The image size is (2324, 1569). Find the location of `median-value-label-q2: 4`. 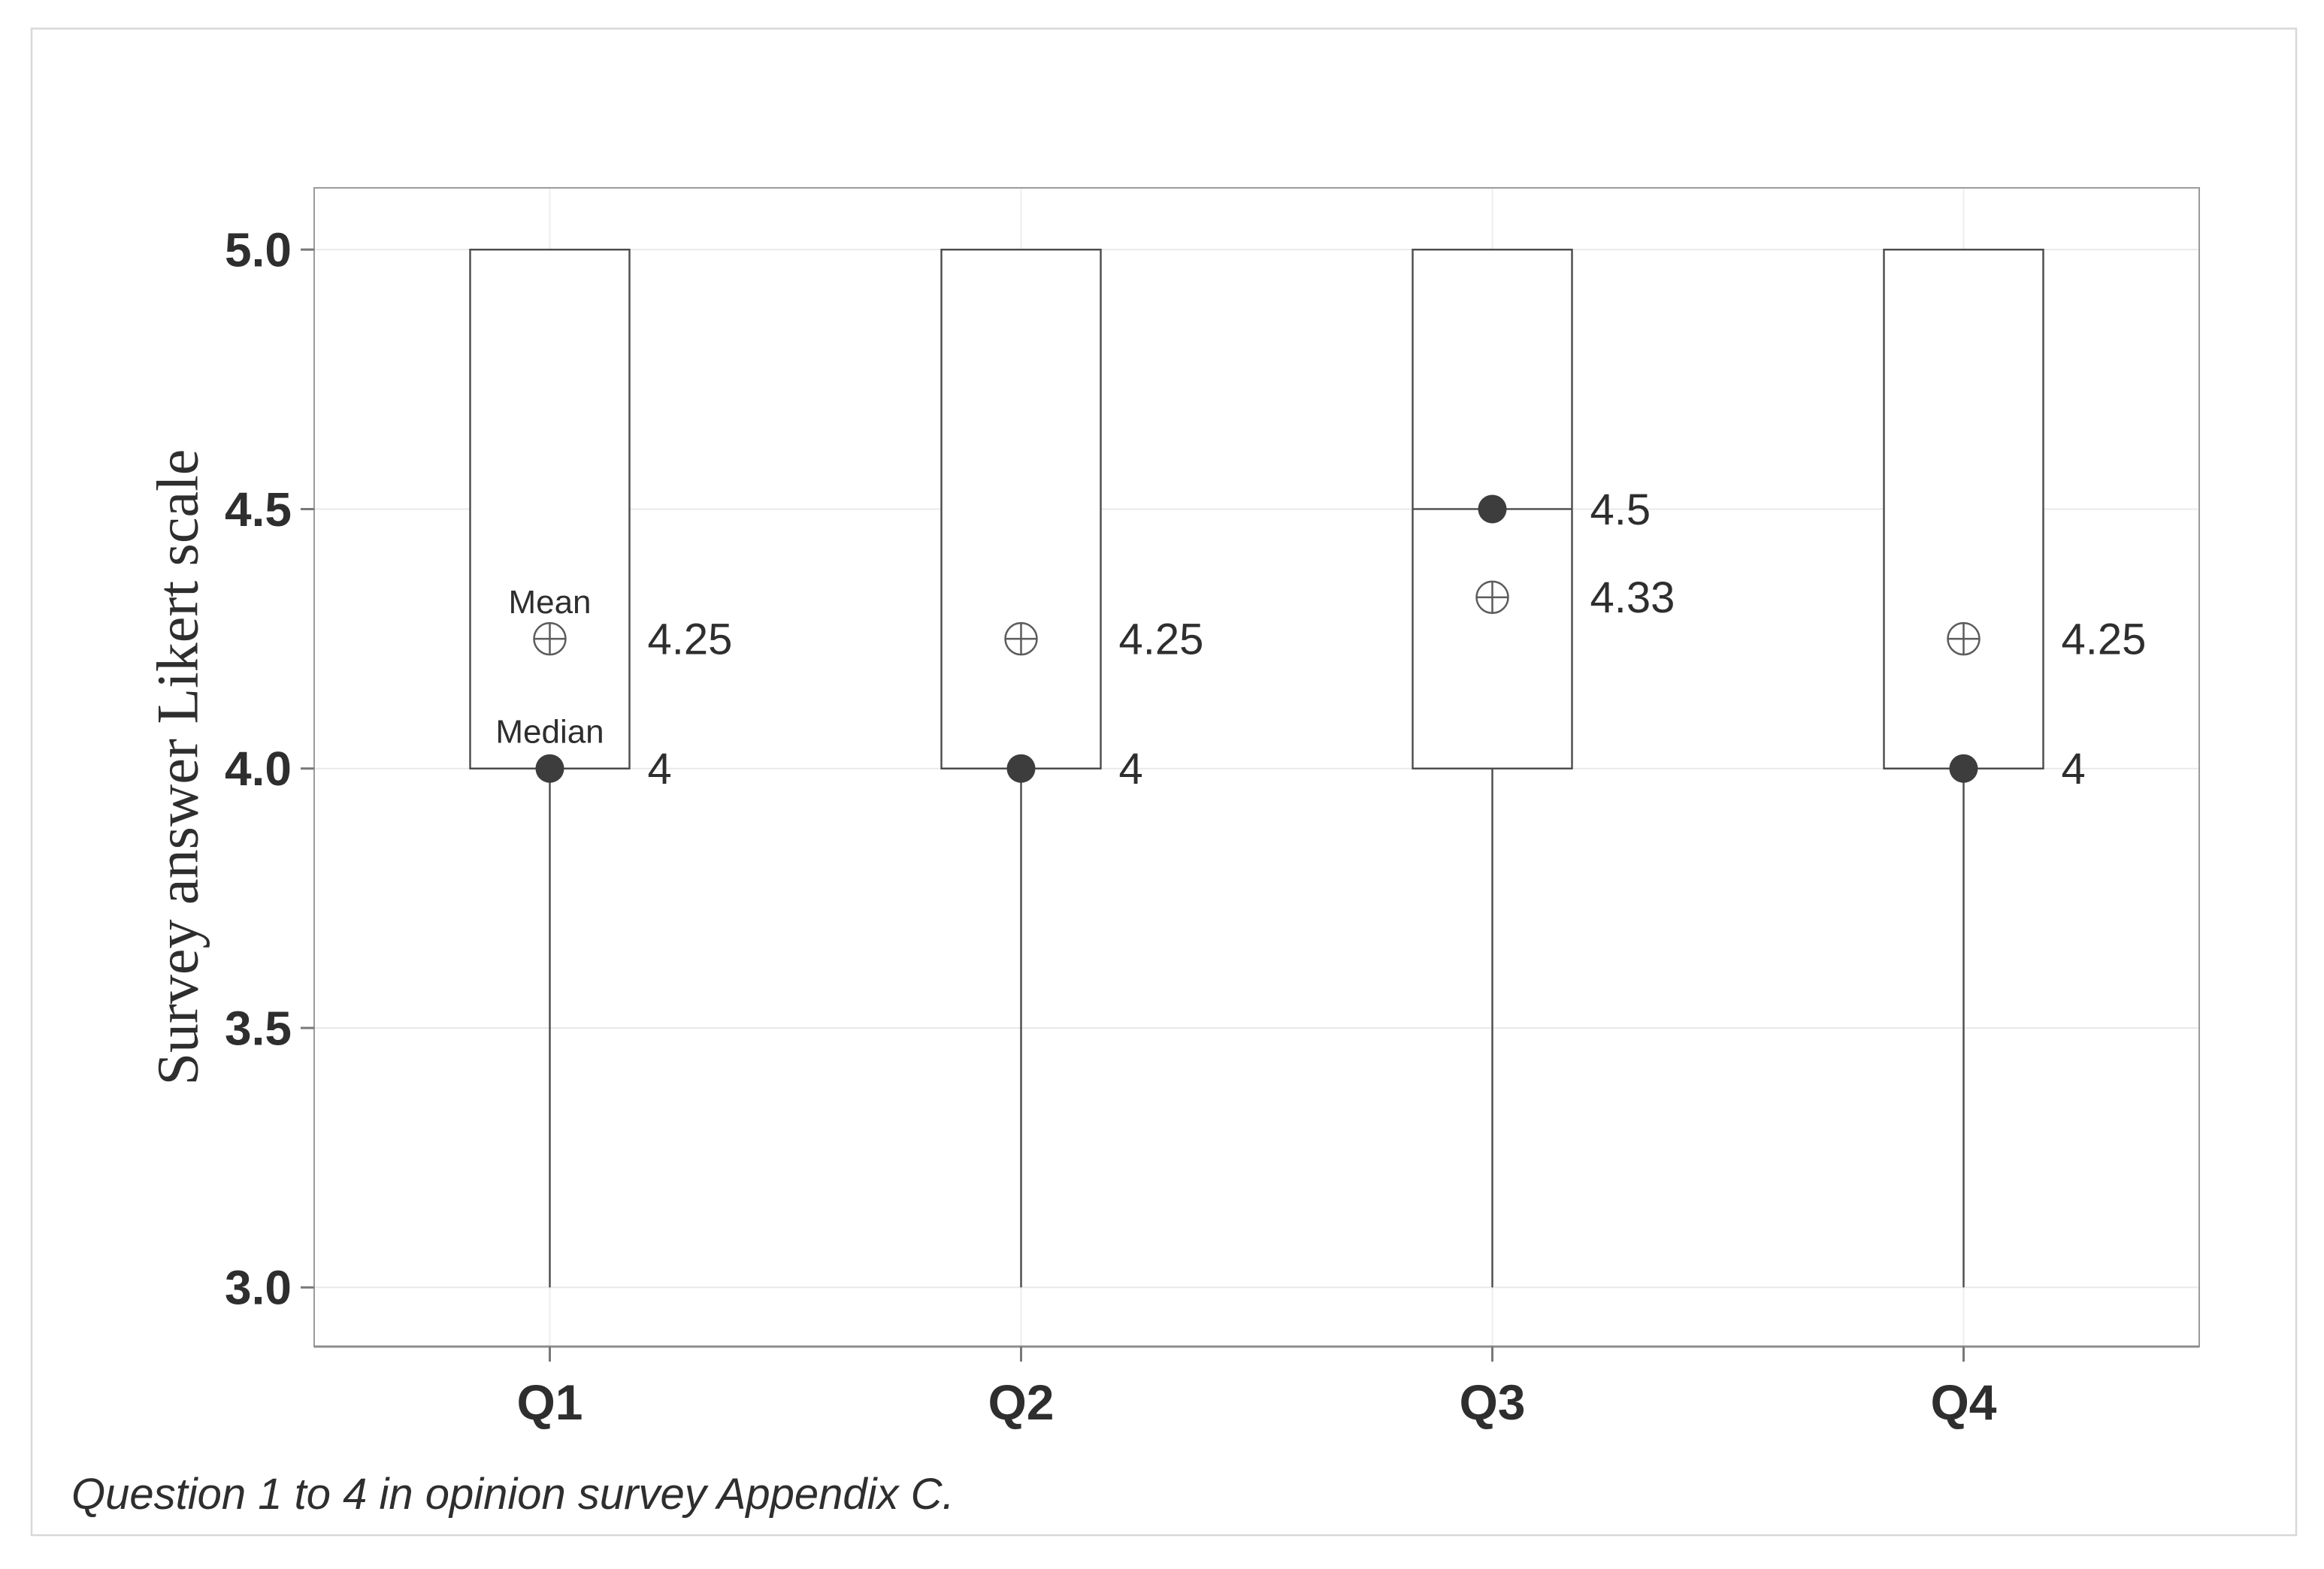

median-value-label-q2: 4 is located at coordinates (1131, 769).